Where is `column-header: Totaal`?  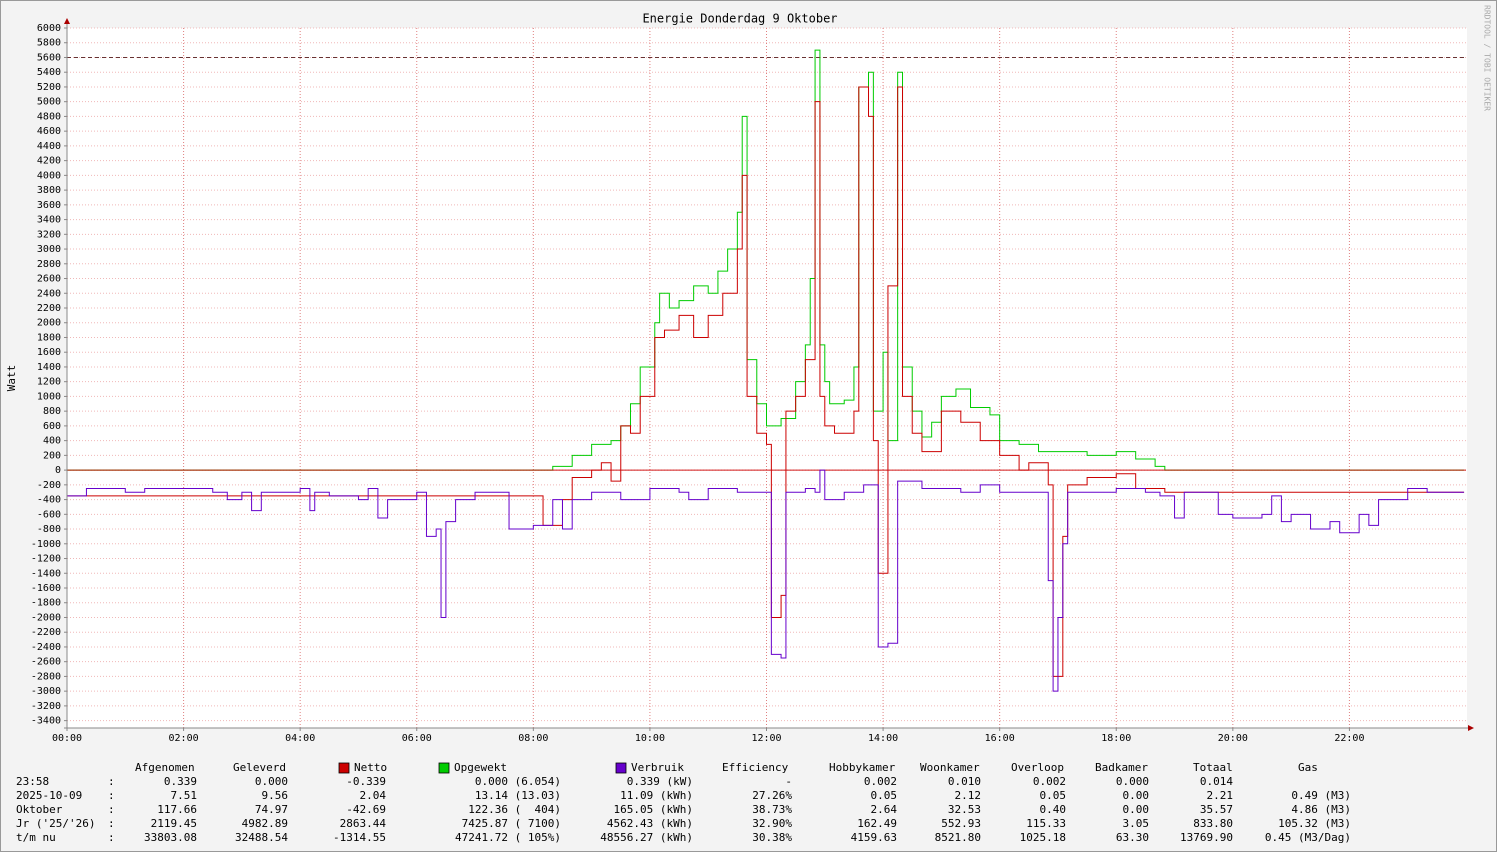
column-header: Totaal is located at coordinates (1213, 767).